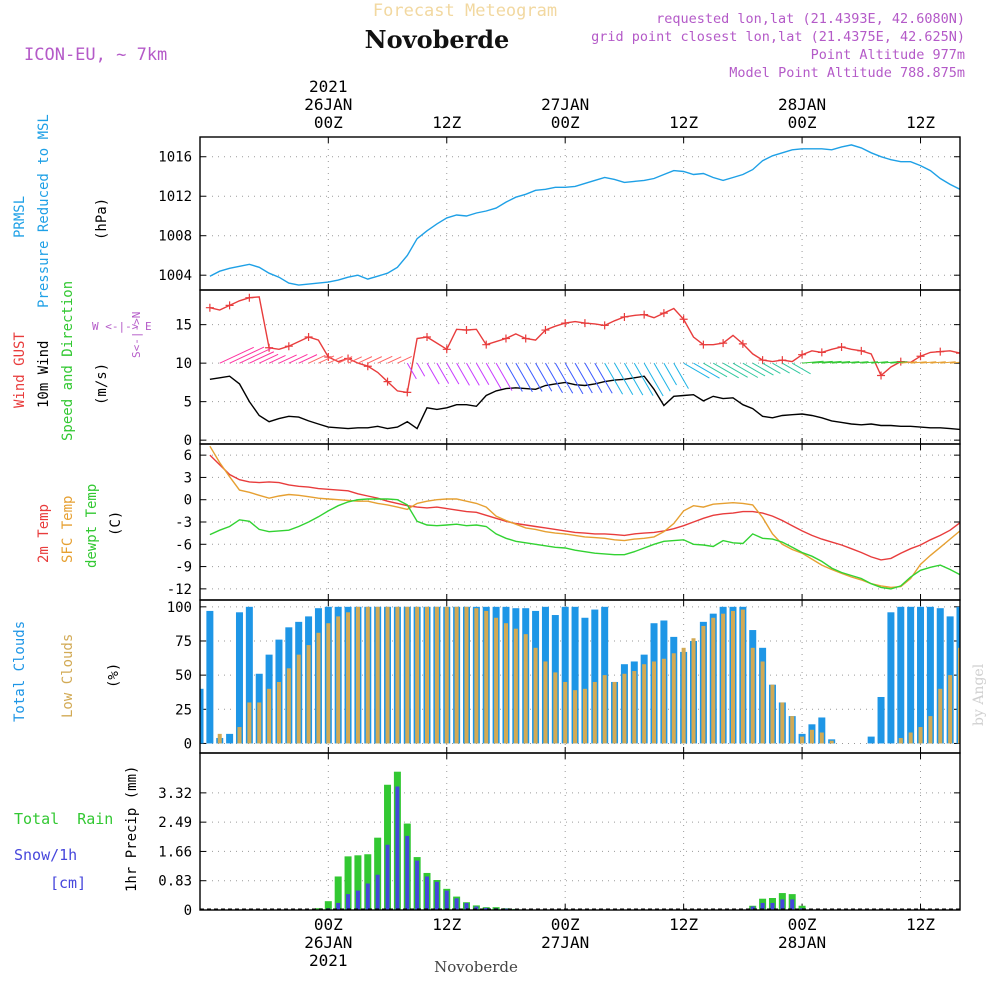  I want to click on clouds-panel: 0 25 50 75 100, so click(583, 676).